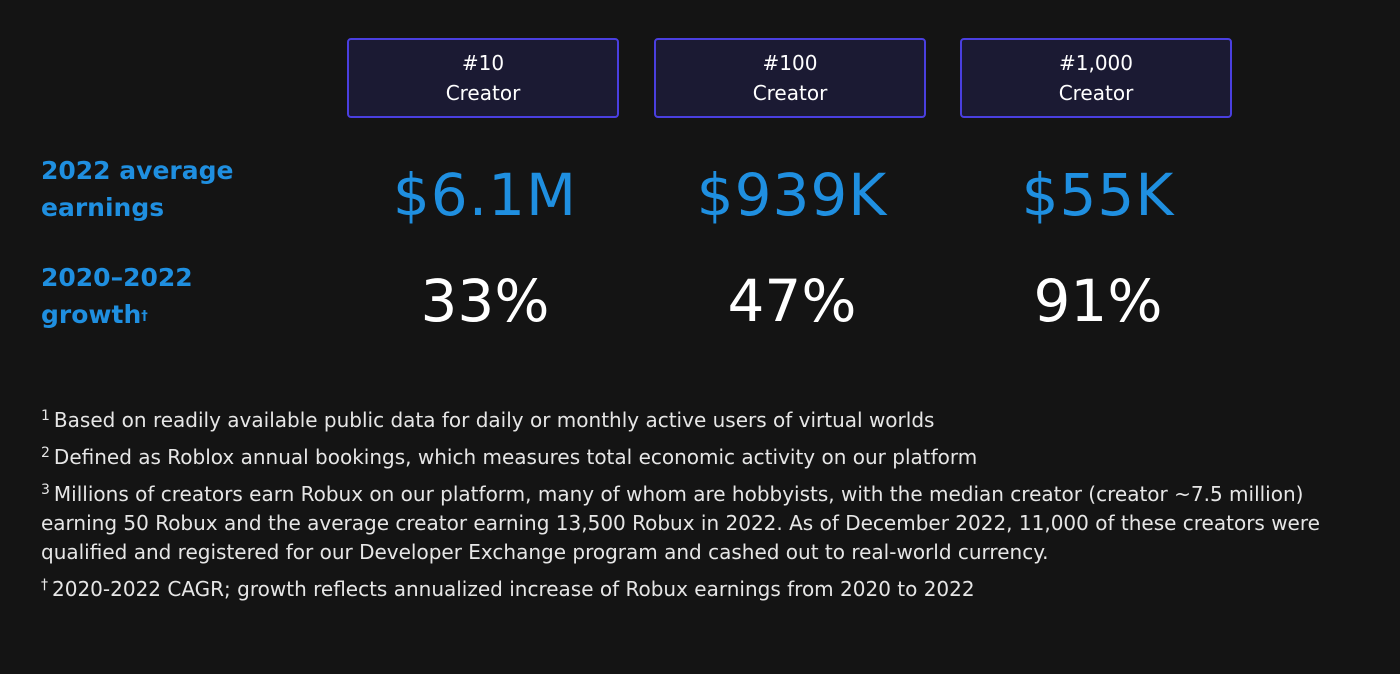  I want to click on growth-value-top-100: 47%, so click(792, 301).